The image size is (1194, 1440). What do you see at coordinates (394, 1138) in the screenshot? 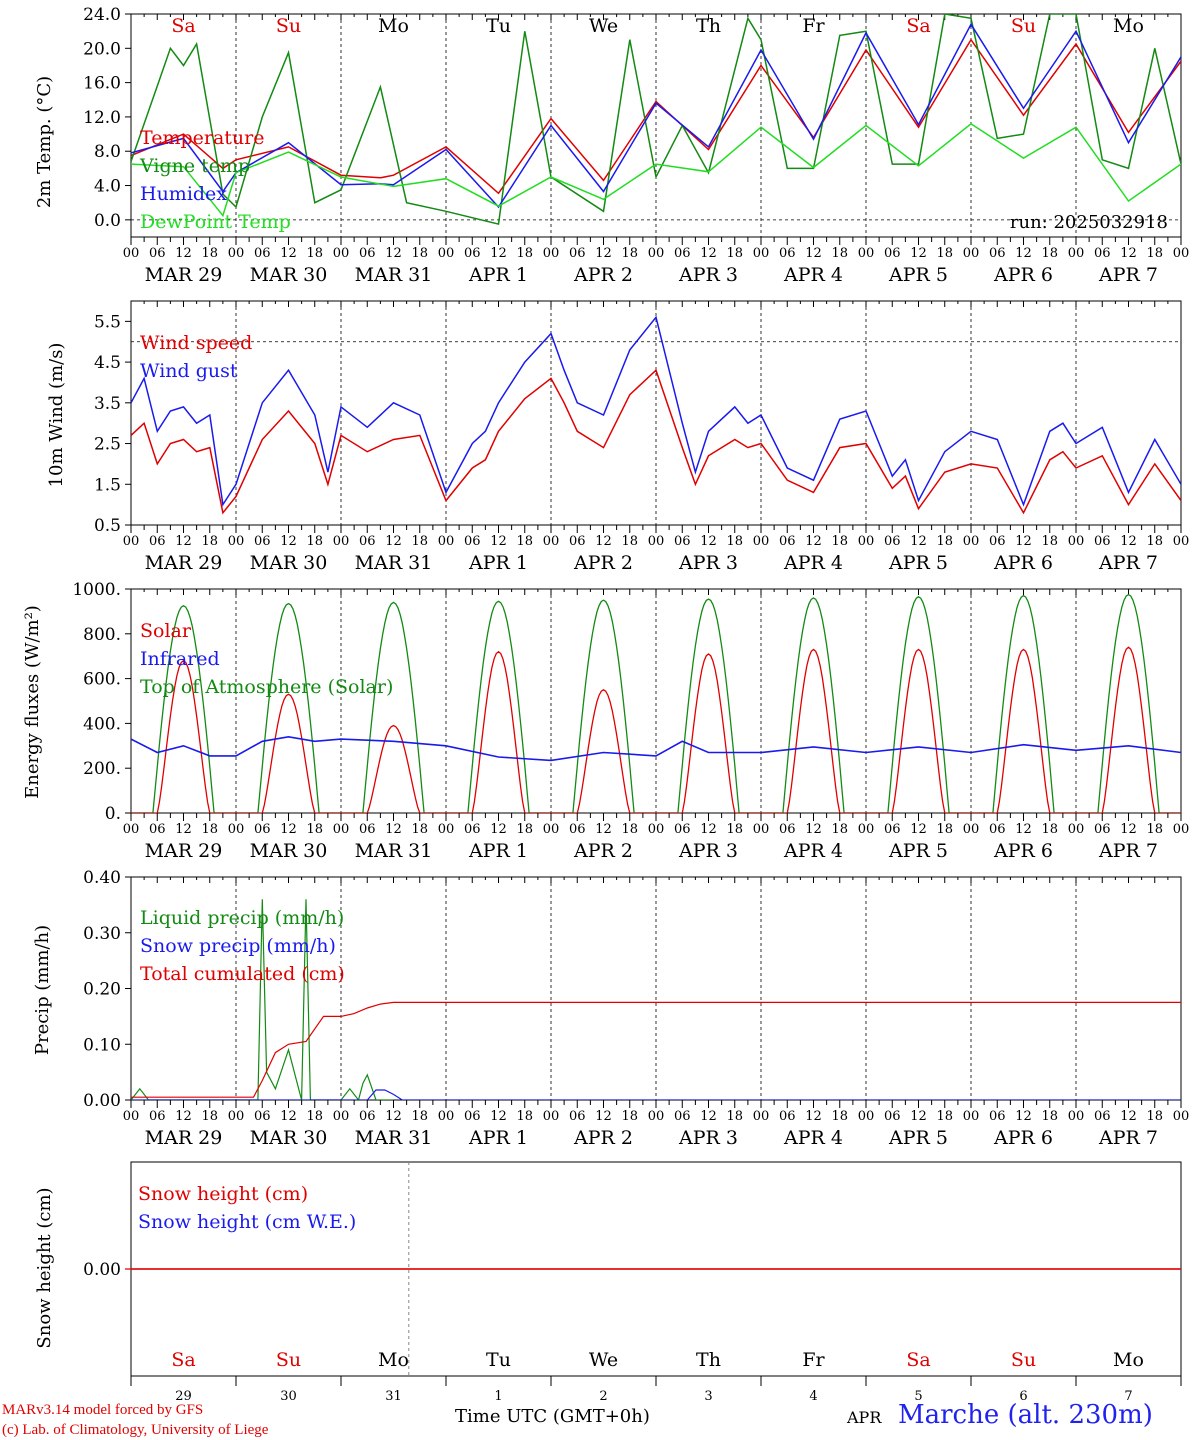
I see `date-label: MAR 31` at bounding box center [394, 1138].